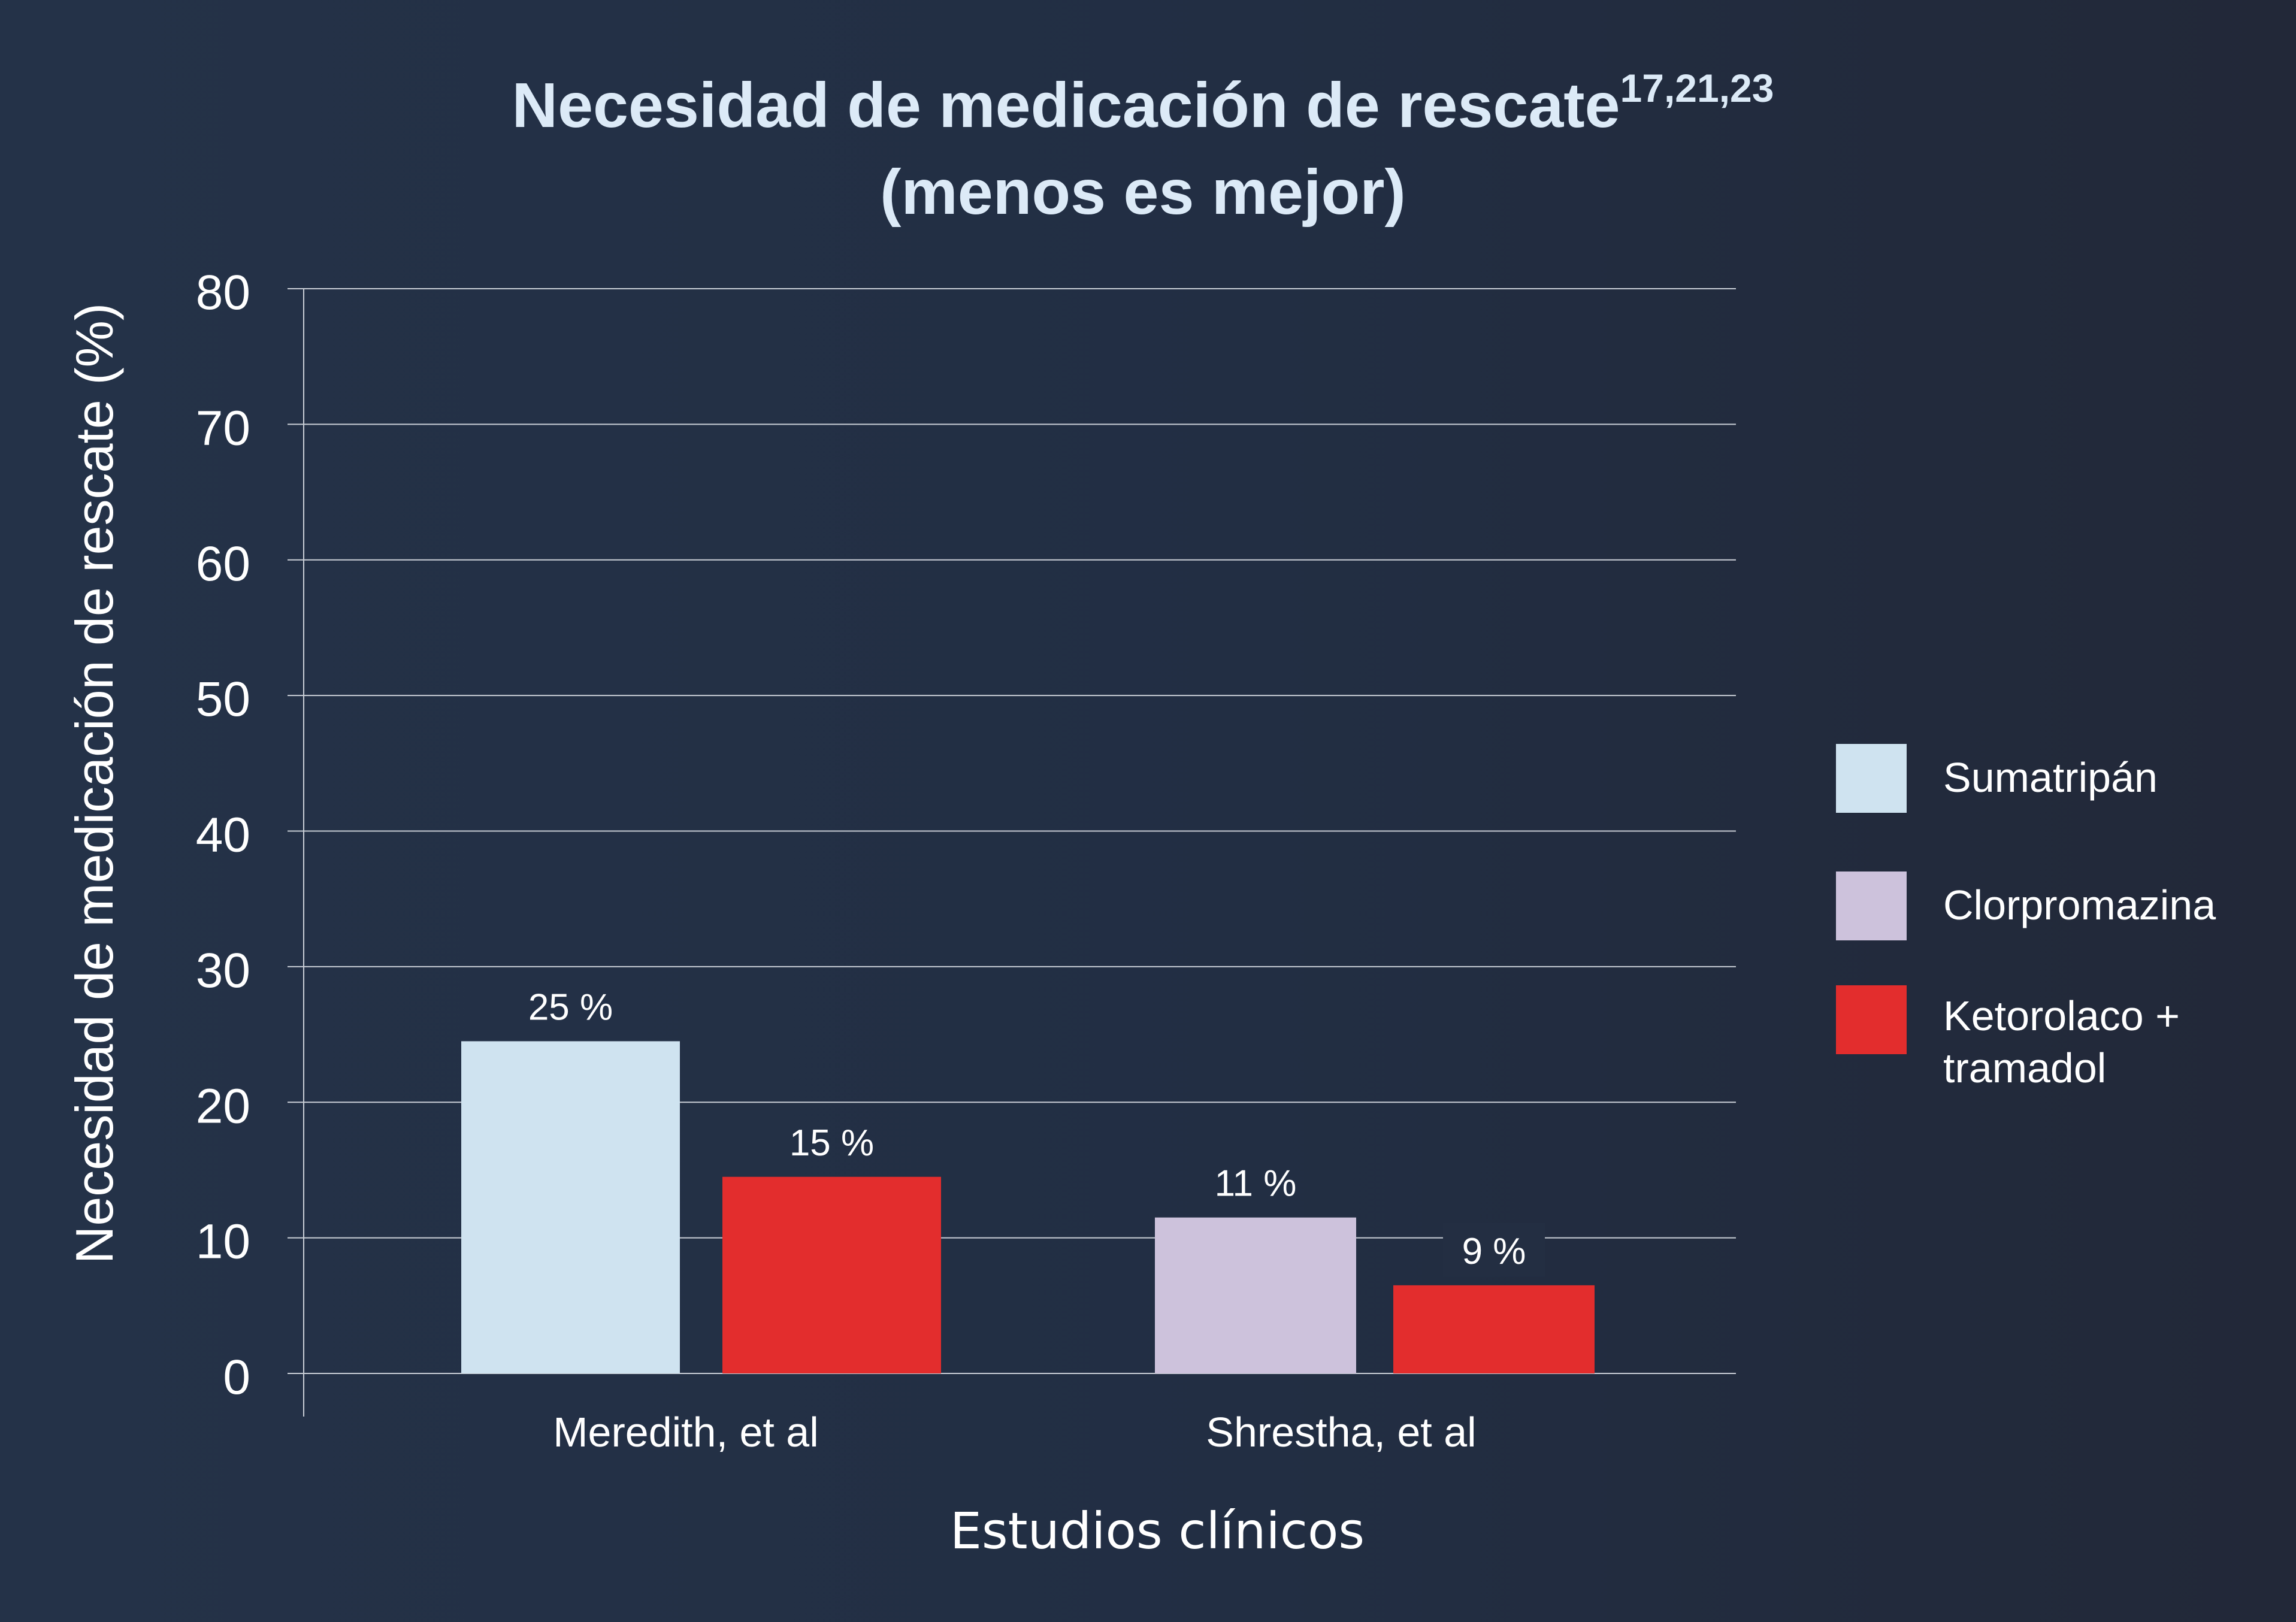 Image resolution: width=2296 pixels, height=1622 pixels. What do you see at coordinates (1256, 1184) in the screenshot?
I see `data-label: 11 %` at bounding box center [1256, 1184].